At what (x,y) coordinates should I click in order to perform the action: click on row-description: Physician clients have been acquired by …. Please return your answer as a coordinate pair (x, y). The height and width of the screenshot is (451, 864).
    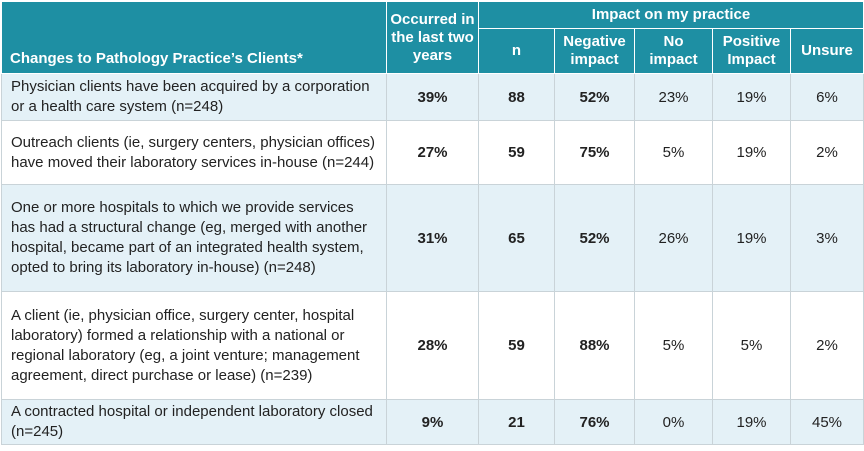
    Looking at the image, I should click on (194, 97).